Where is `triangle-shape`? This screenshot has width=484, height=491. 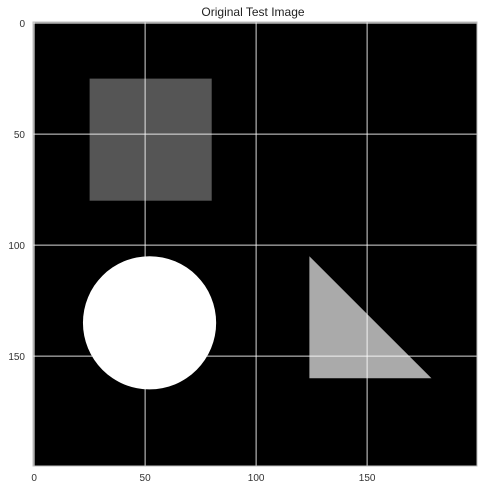 triangle-shape is located at coordinates (370, 317).